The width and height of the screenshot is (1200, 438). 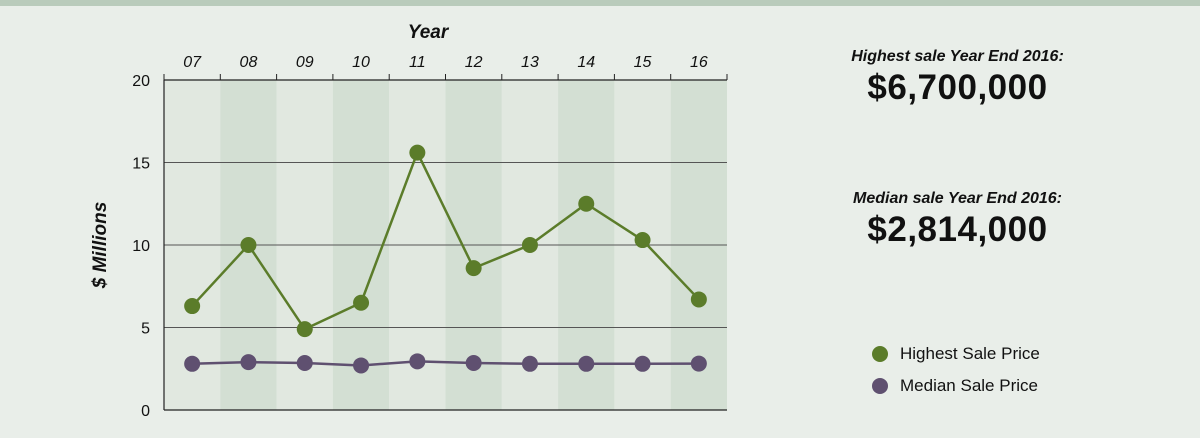 I want to click on chart-legend: Highest Sale Price Median Sale Price, so click(x=956, y=370).